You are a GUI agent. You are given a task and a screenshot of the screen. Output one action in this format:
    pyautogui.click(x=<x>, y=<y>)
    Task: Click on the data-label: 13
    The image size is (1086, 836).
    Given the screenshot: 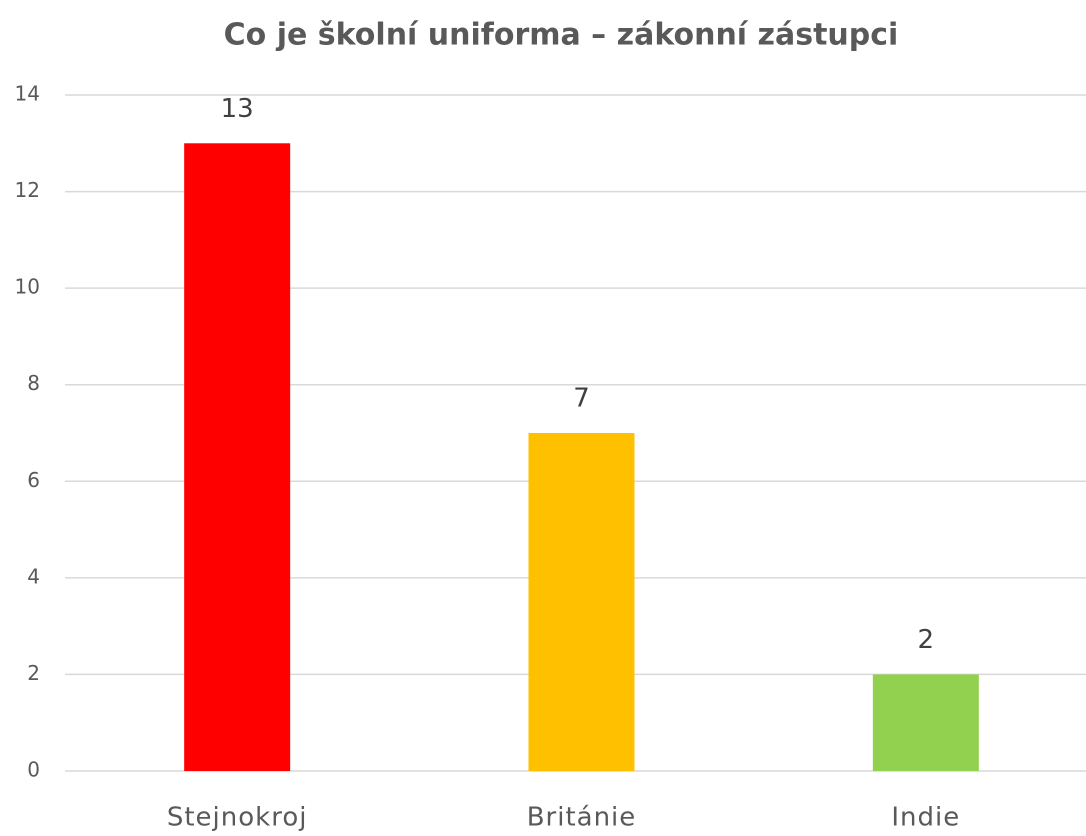 What is the action you would take?
    pyautogui.click(x=237, y=109)
    